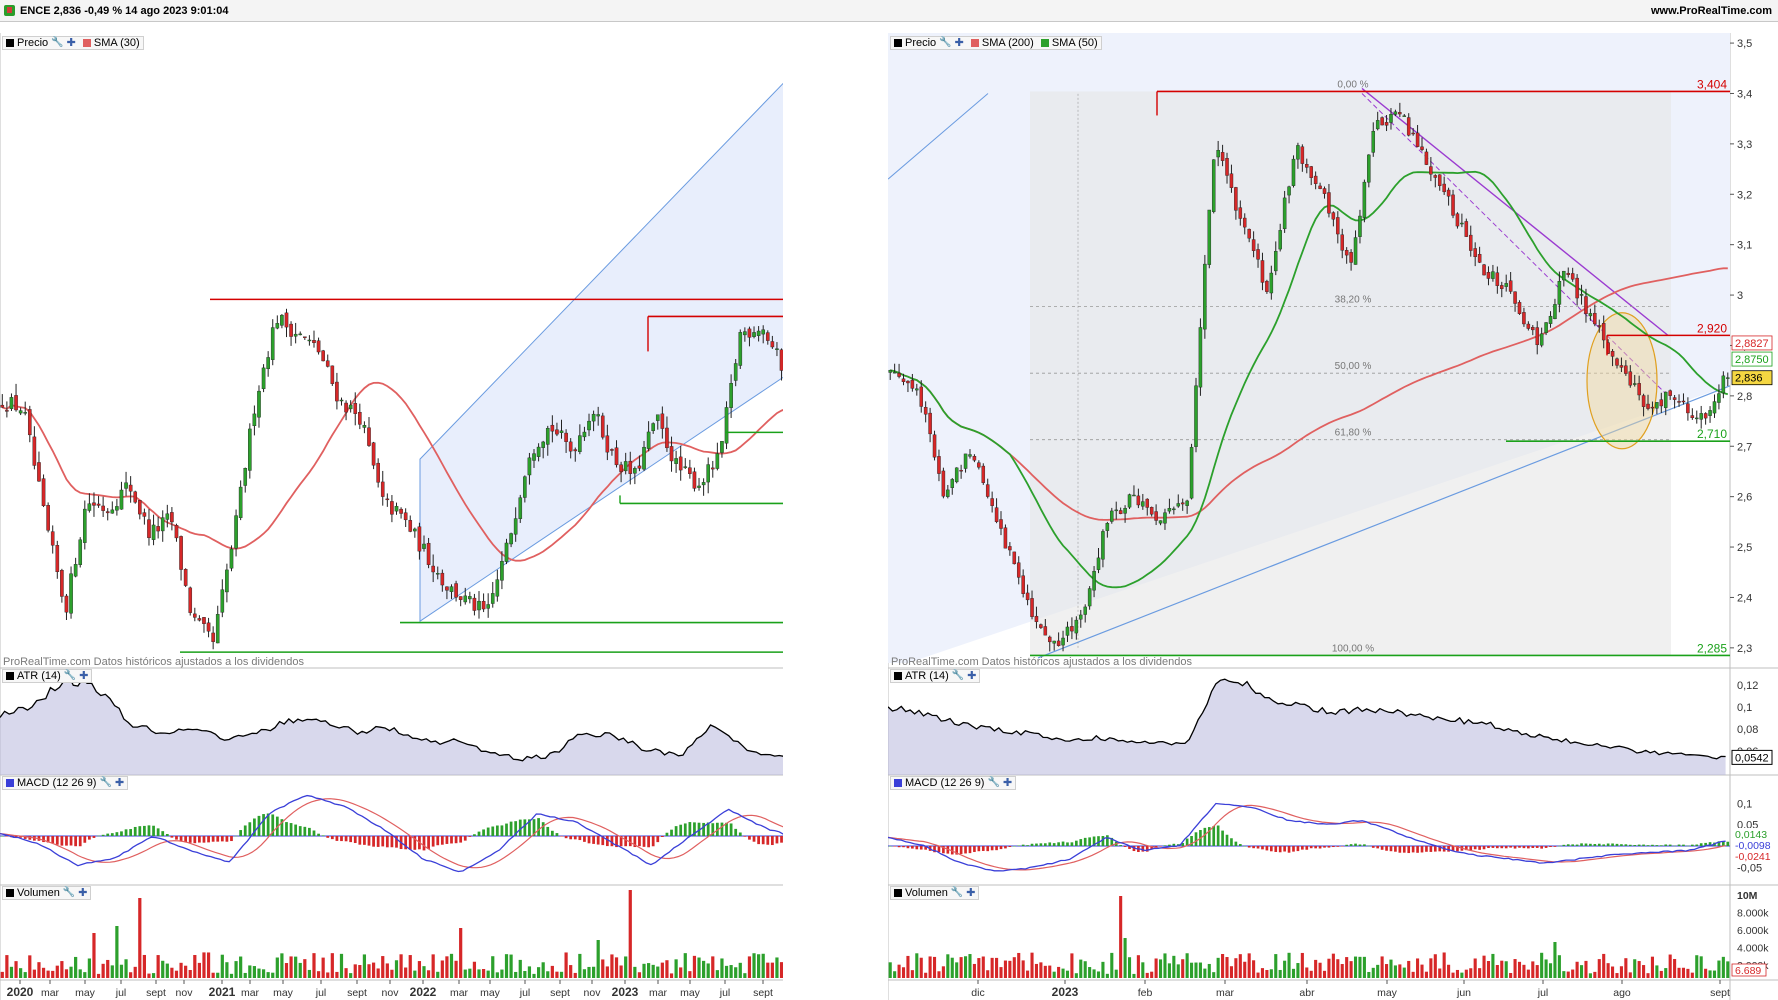  What do you see at coordinates (996, 43) in the screenshot?
I see `right-price-legend: Precio 🔧 ✚ SMA (200) SMA (50)` at bounding box center [996, 43].